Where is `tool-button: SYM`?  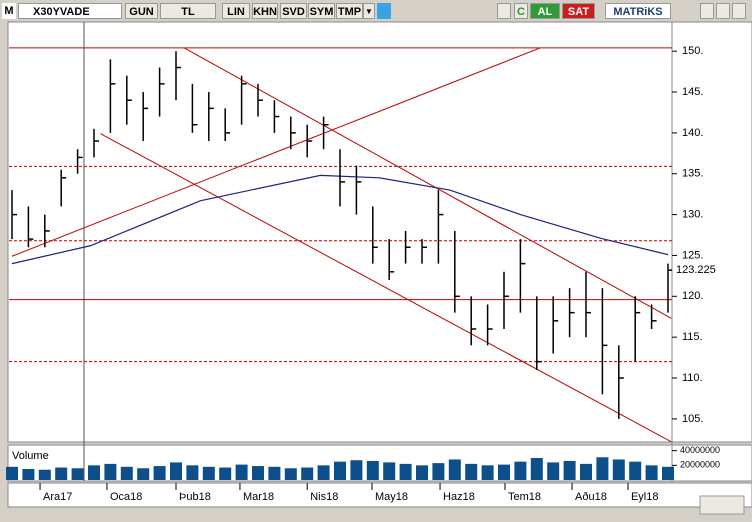
tool-button: SYM is located at coordinates (321, 11).